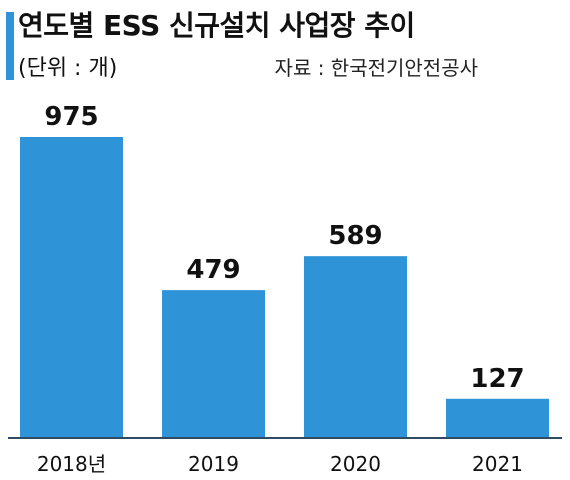 This screenshot has height=480, width=570. I want to click on bar-2018년, so click(71, 287).